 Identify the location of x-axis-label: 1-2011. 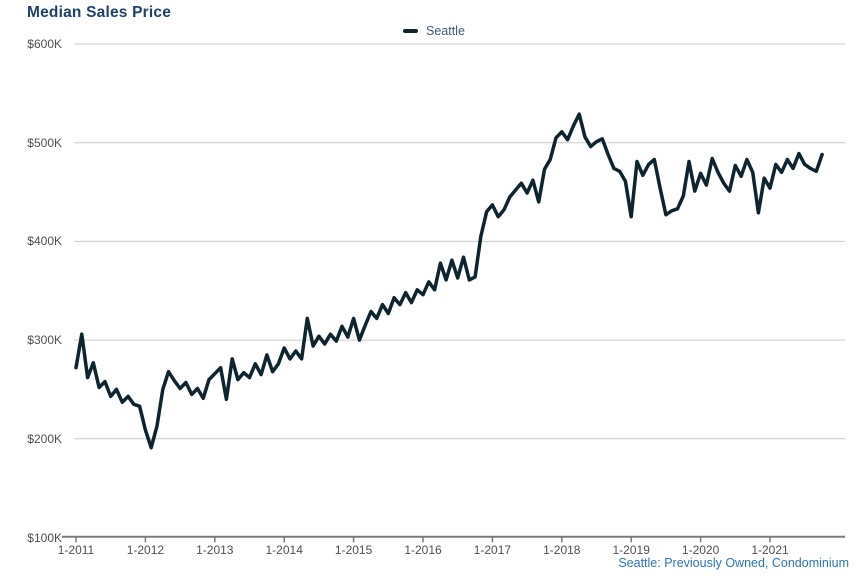
(76, 550).